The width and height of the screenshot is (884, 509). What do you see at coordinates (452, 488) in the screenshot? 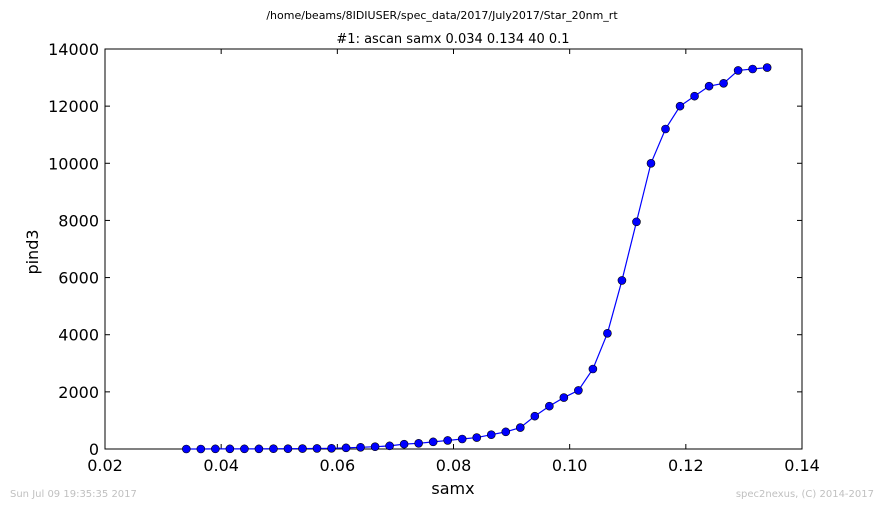
I see `x-axis-label: samx` at bounding box center [452, 488].